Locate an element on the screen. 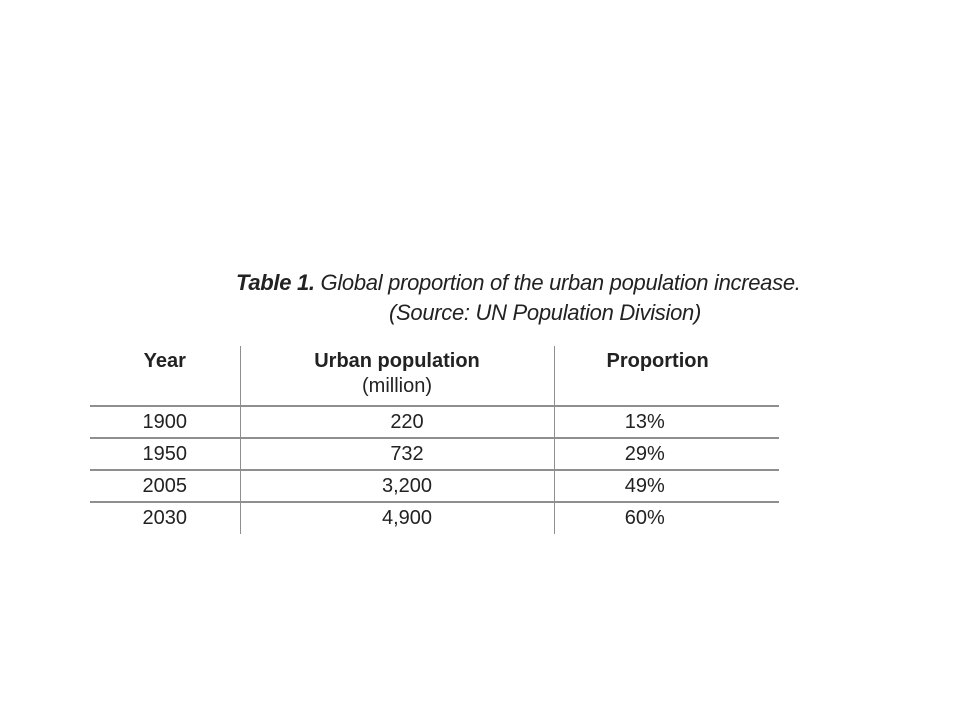 Image resolution: width=960 pixels, height=720 pixels. header-proportion: Proportion is located at coordinates (666, 376).